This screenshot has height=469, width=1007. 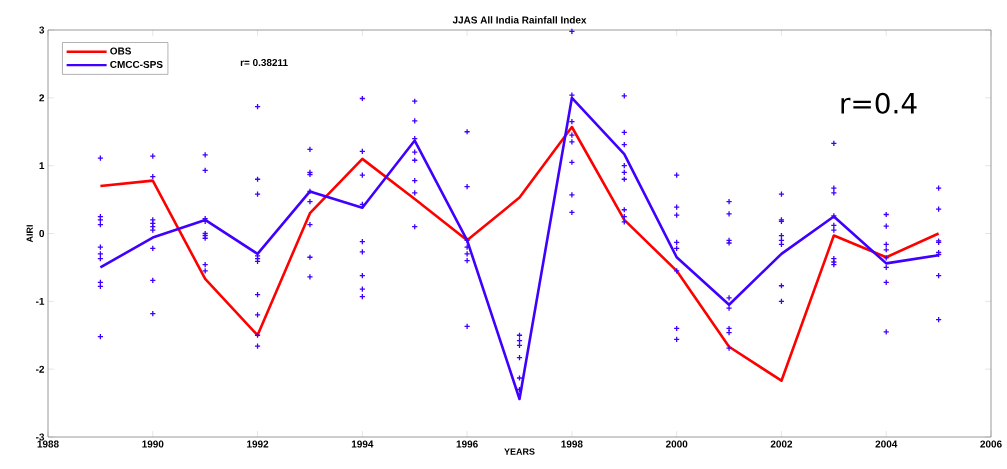 I want to click on y-tick-label: -2, so click(x=40, y=369).